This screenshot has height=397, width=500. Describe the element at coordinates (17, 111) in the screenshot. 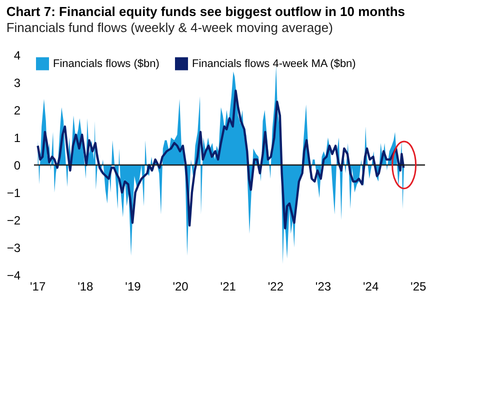

I see `y-tick-label: 2` at that location.